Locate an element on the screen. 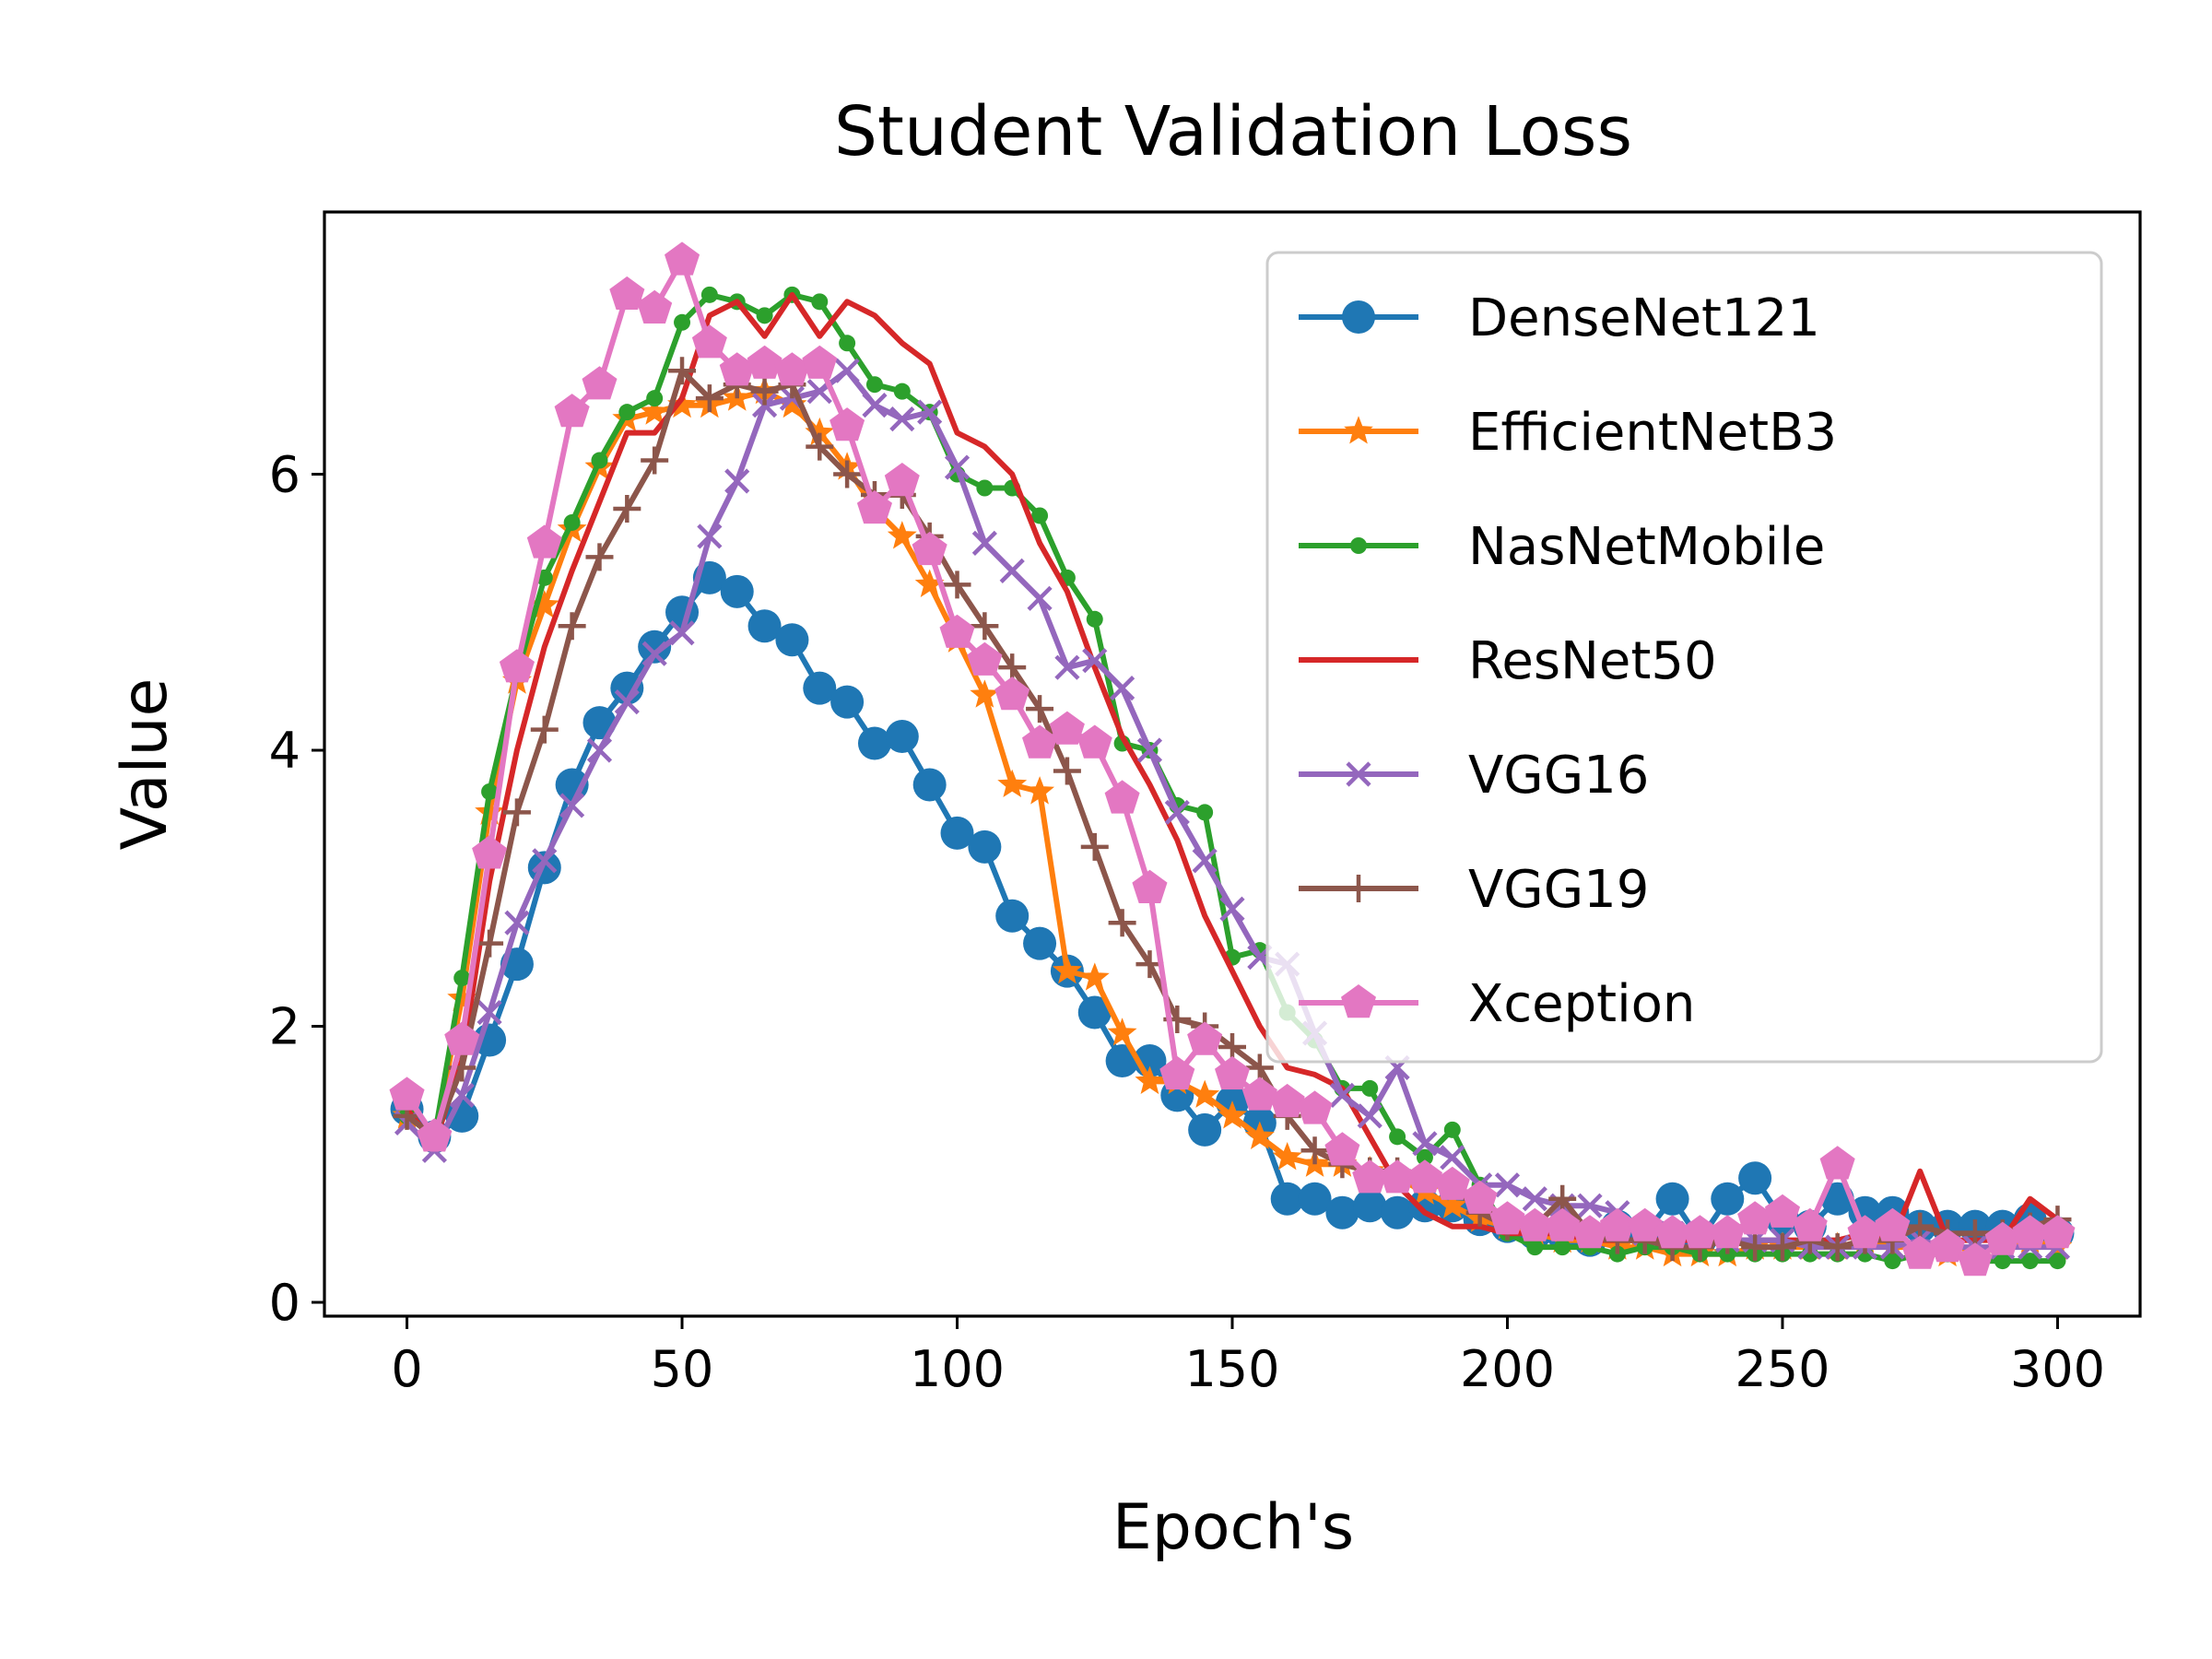  x-axis: 0 50 100 150 200 250 300 is located at coordinates (1248, 1357).